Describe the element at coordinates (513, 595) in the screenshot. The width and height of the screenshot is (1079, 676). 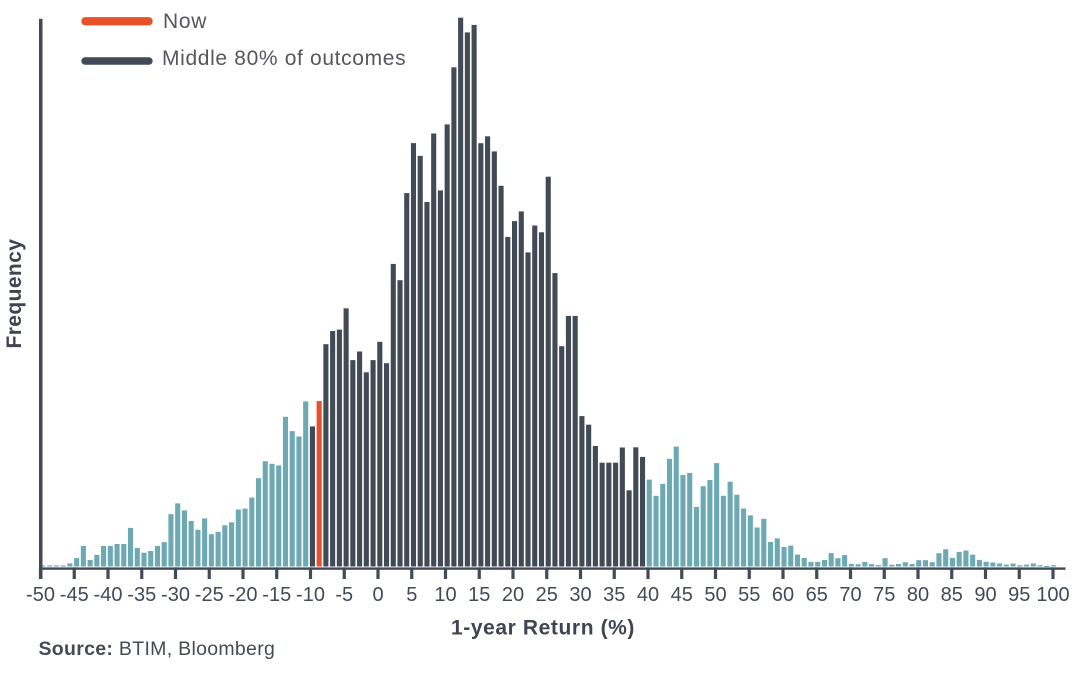
I see `svg-text: 20` at that location.